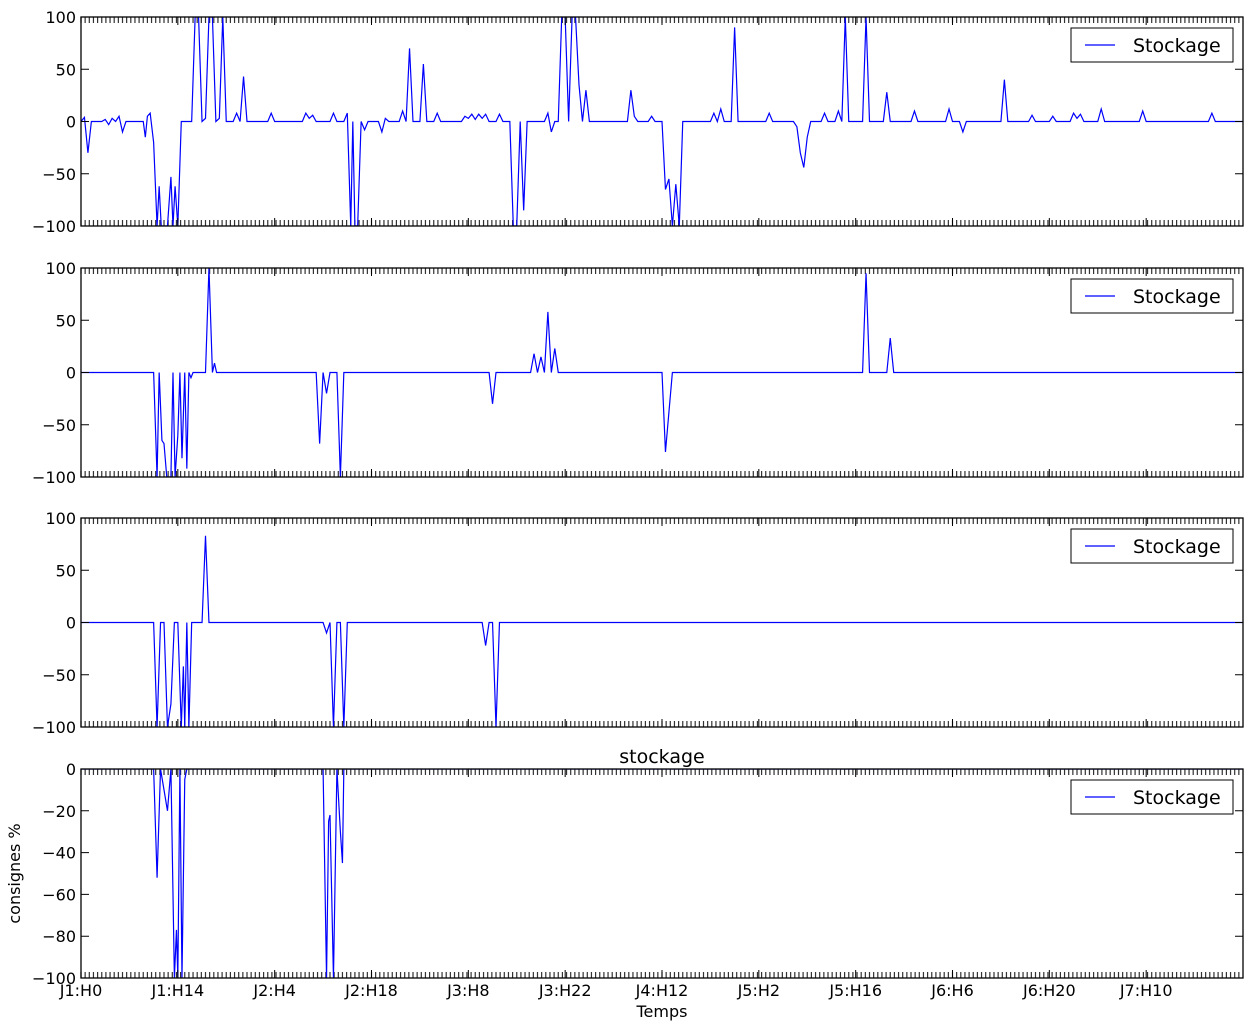 The width and height of the screenshot is (1253, 1030). I want to click on x-tick-label: J2:H4, so click(274, 990).